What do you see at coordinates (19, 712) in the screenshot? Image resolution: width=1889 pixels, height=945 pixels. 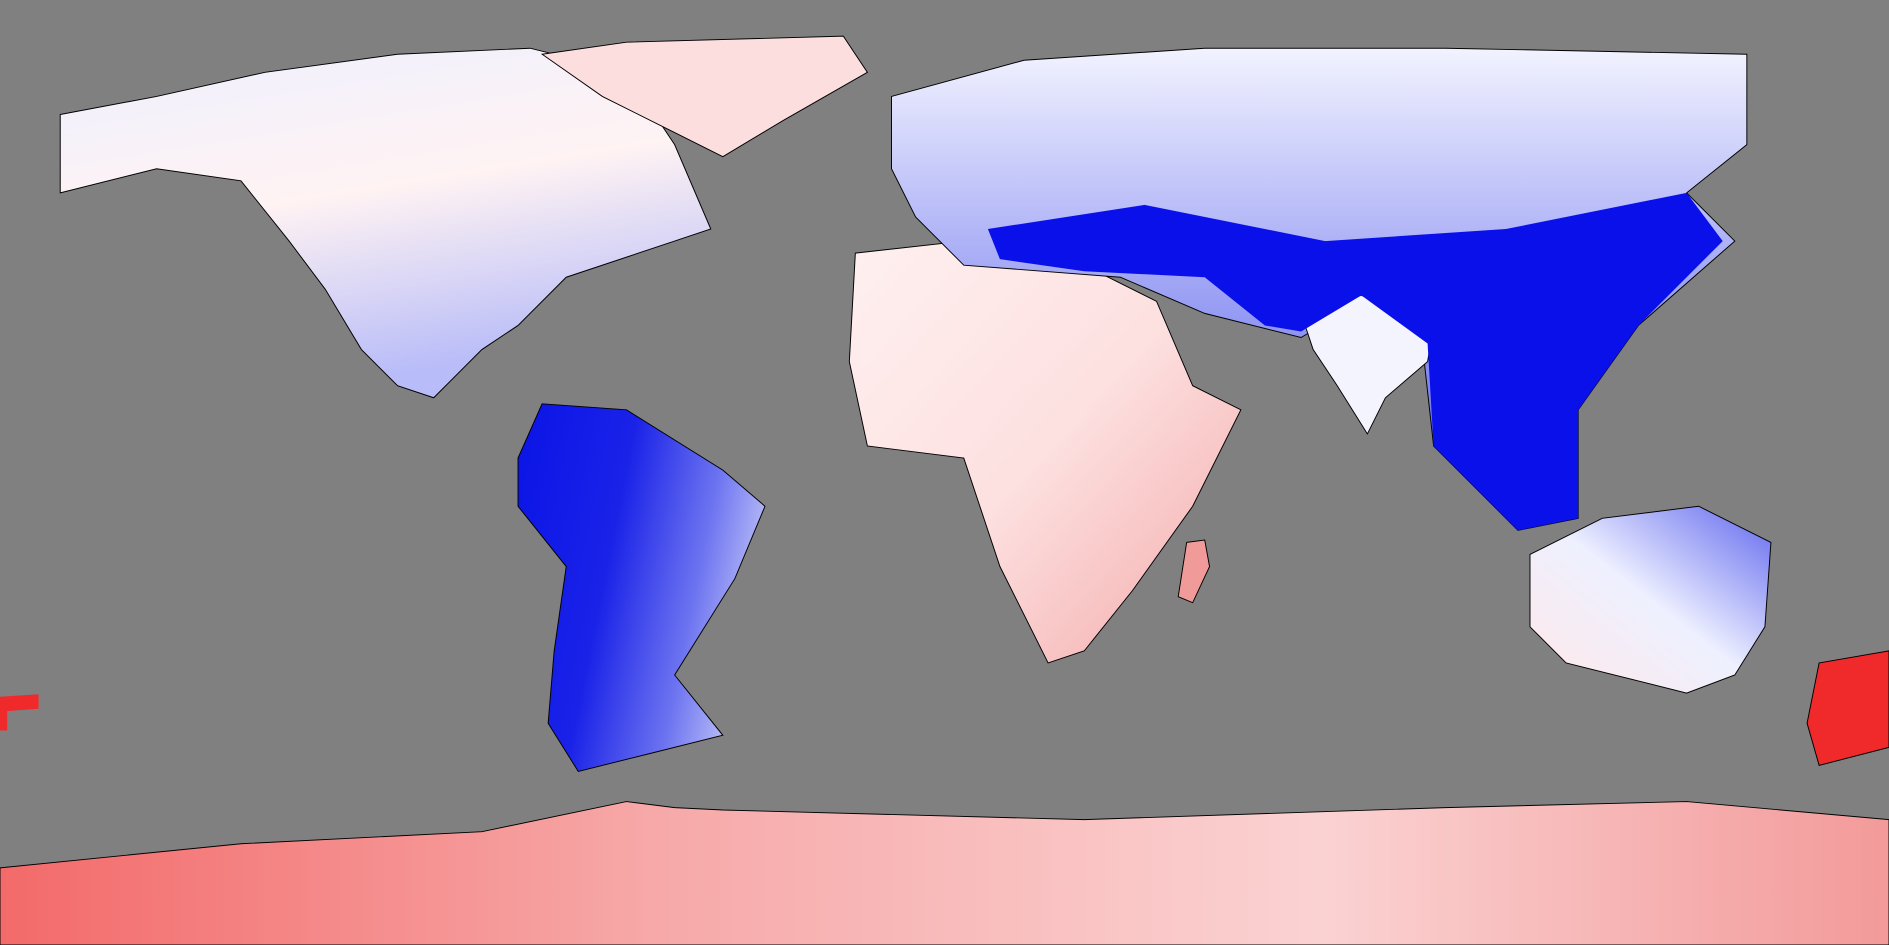 I see `pacific-patch` at bounding box center [19, 712].